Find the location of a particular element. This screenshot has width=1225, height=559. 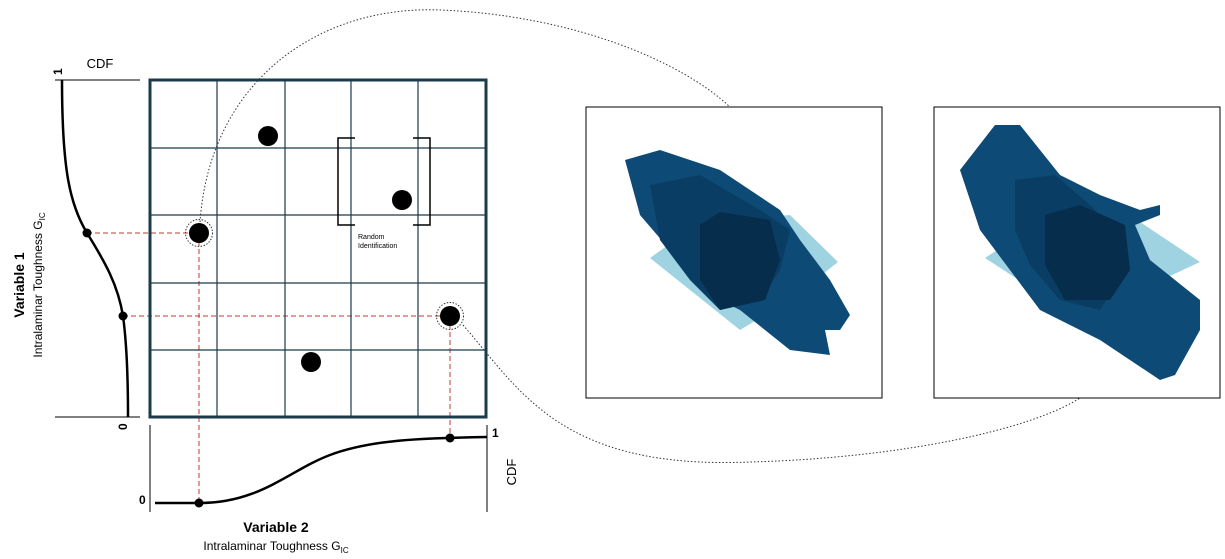

annotation: Random is located at coordinates (371, 237).